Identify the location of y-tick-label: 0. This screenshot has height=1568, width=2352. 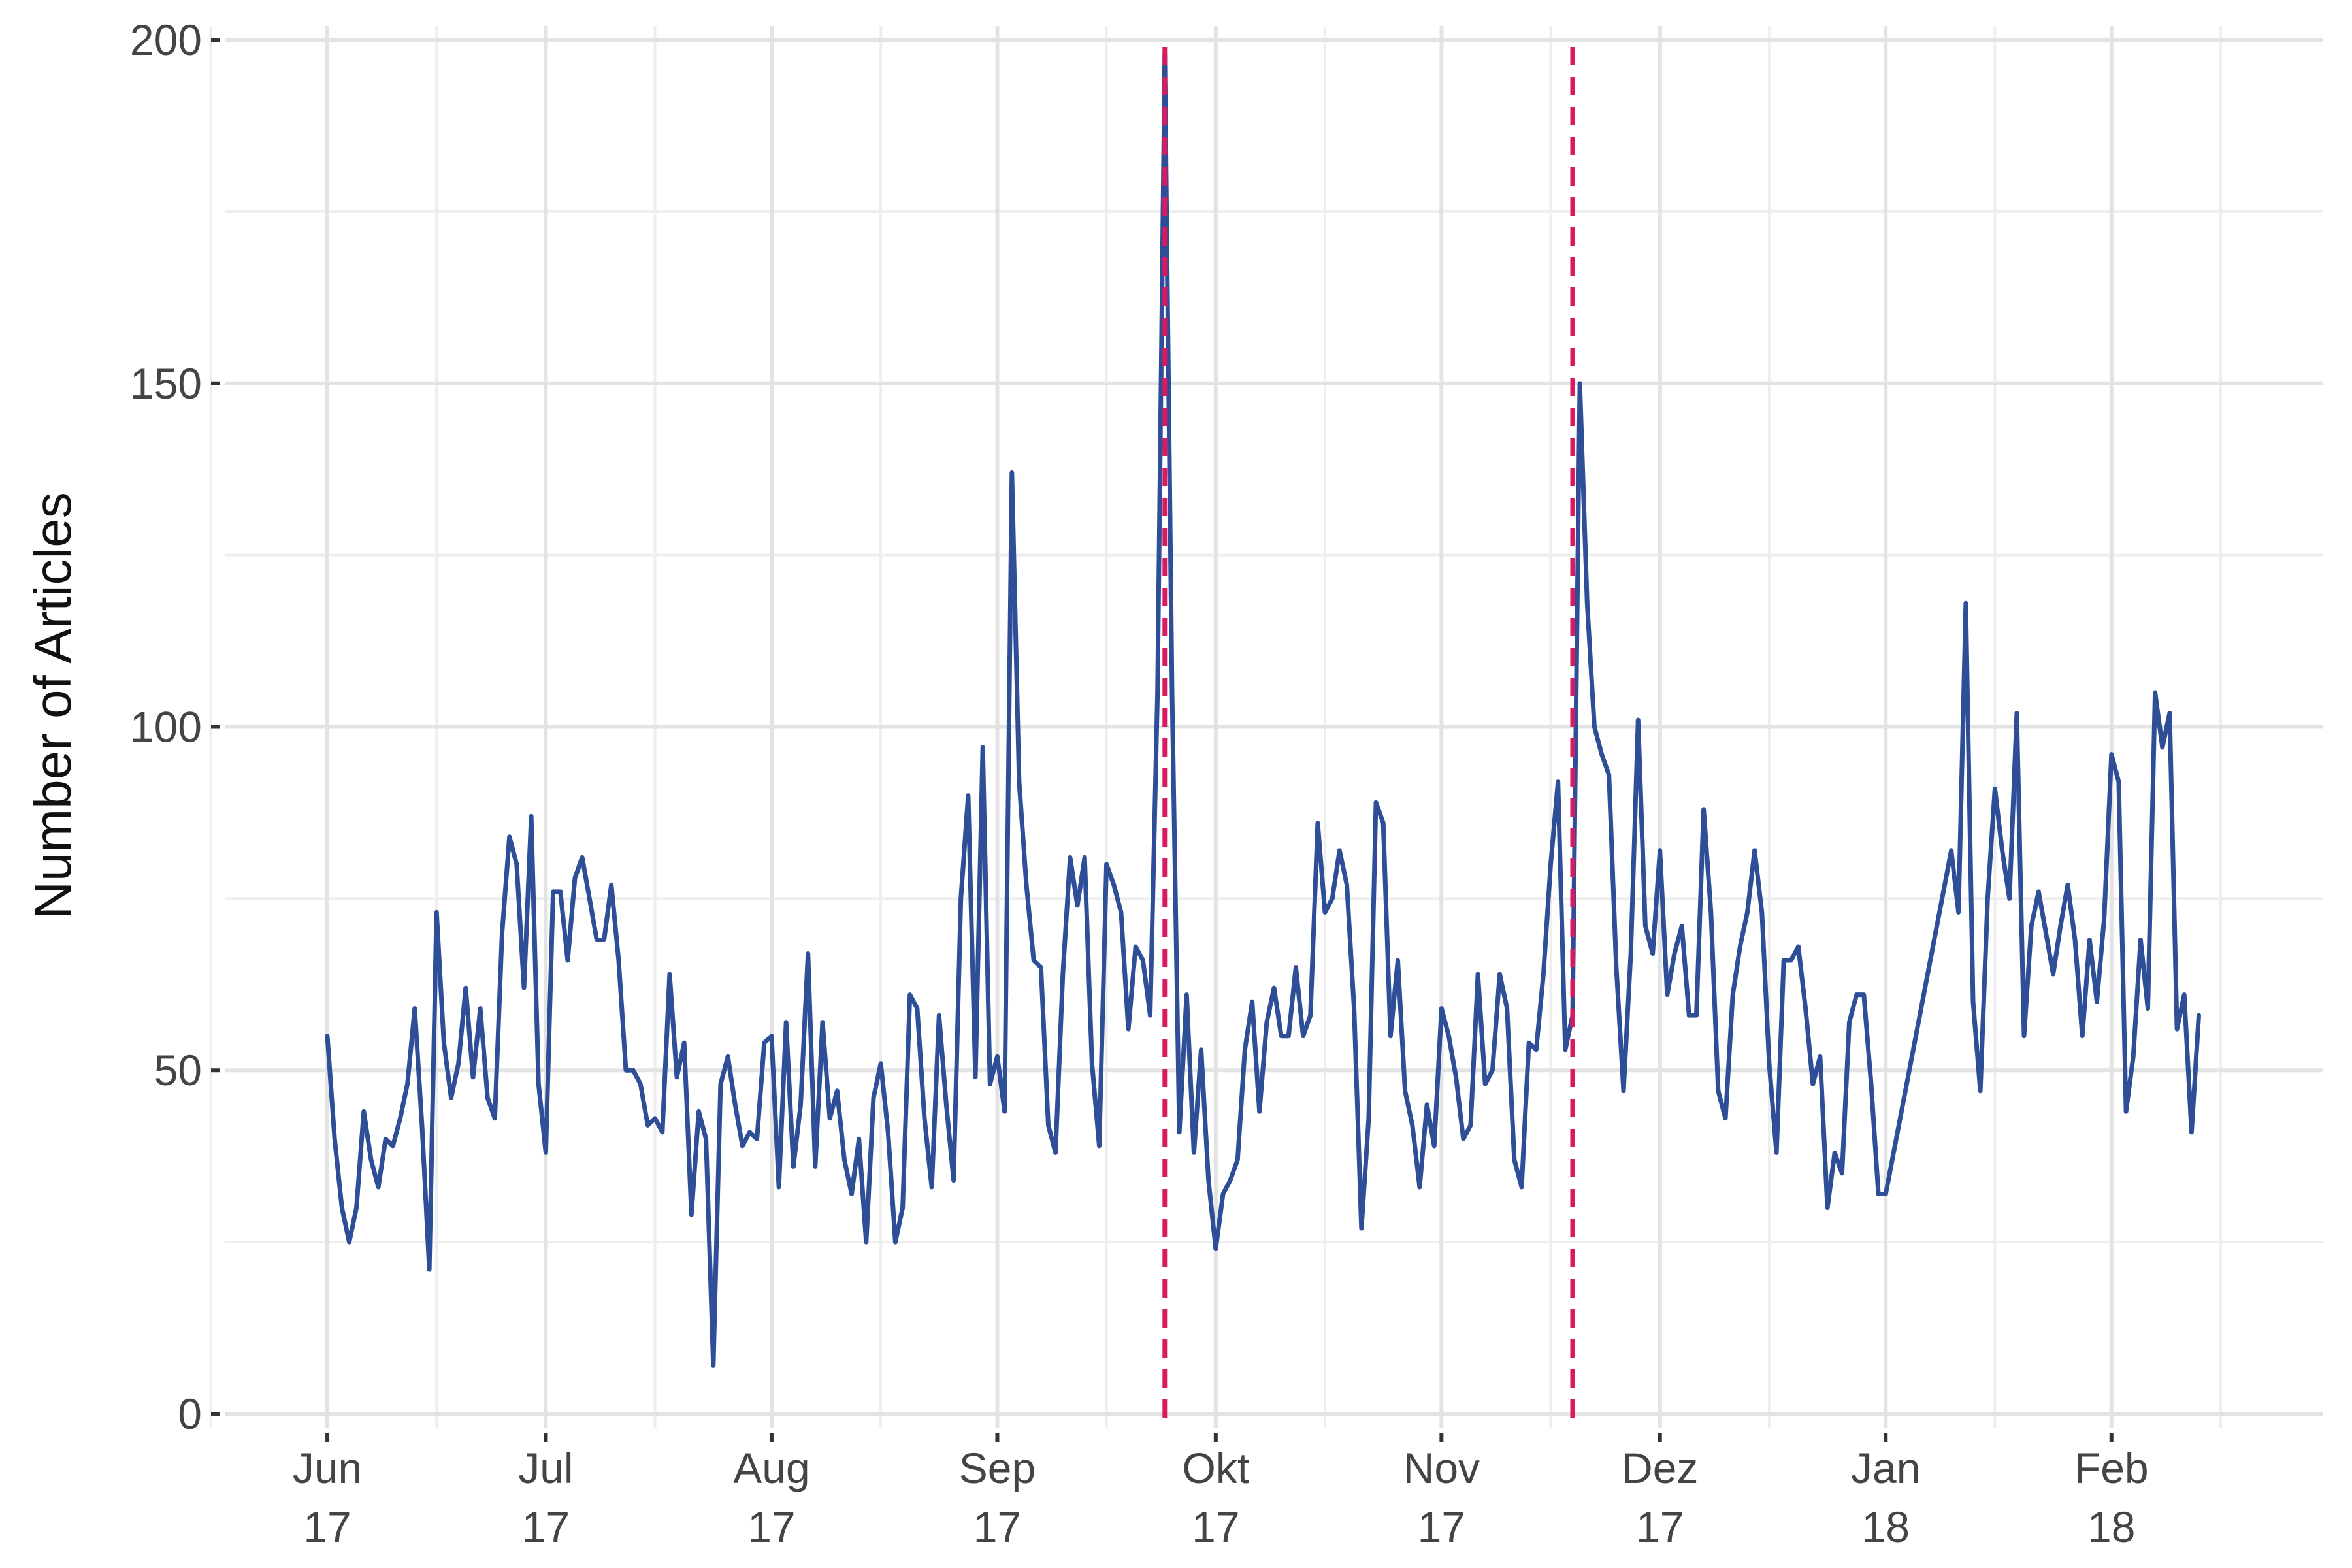
(190, 1414).